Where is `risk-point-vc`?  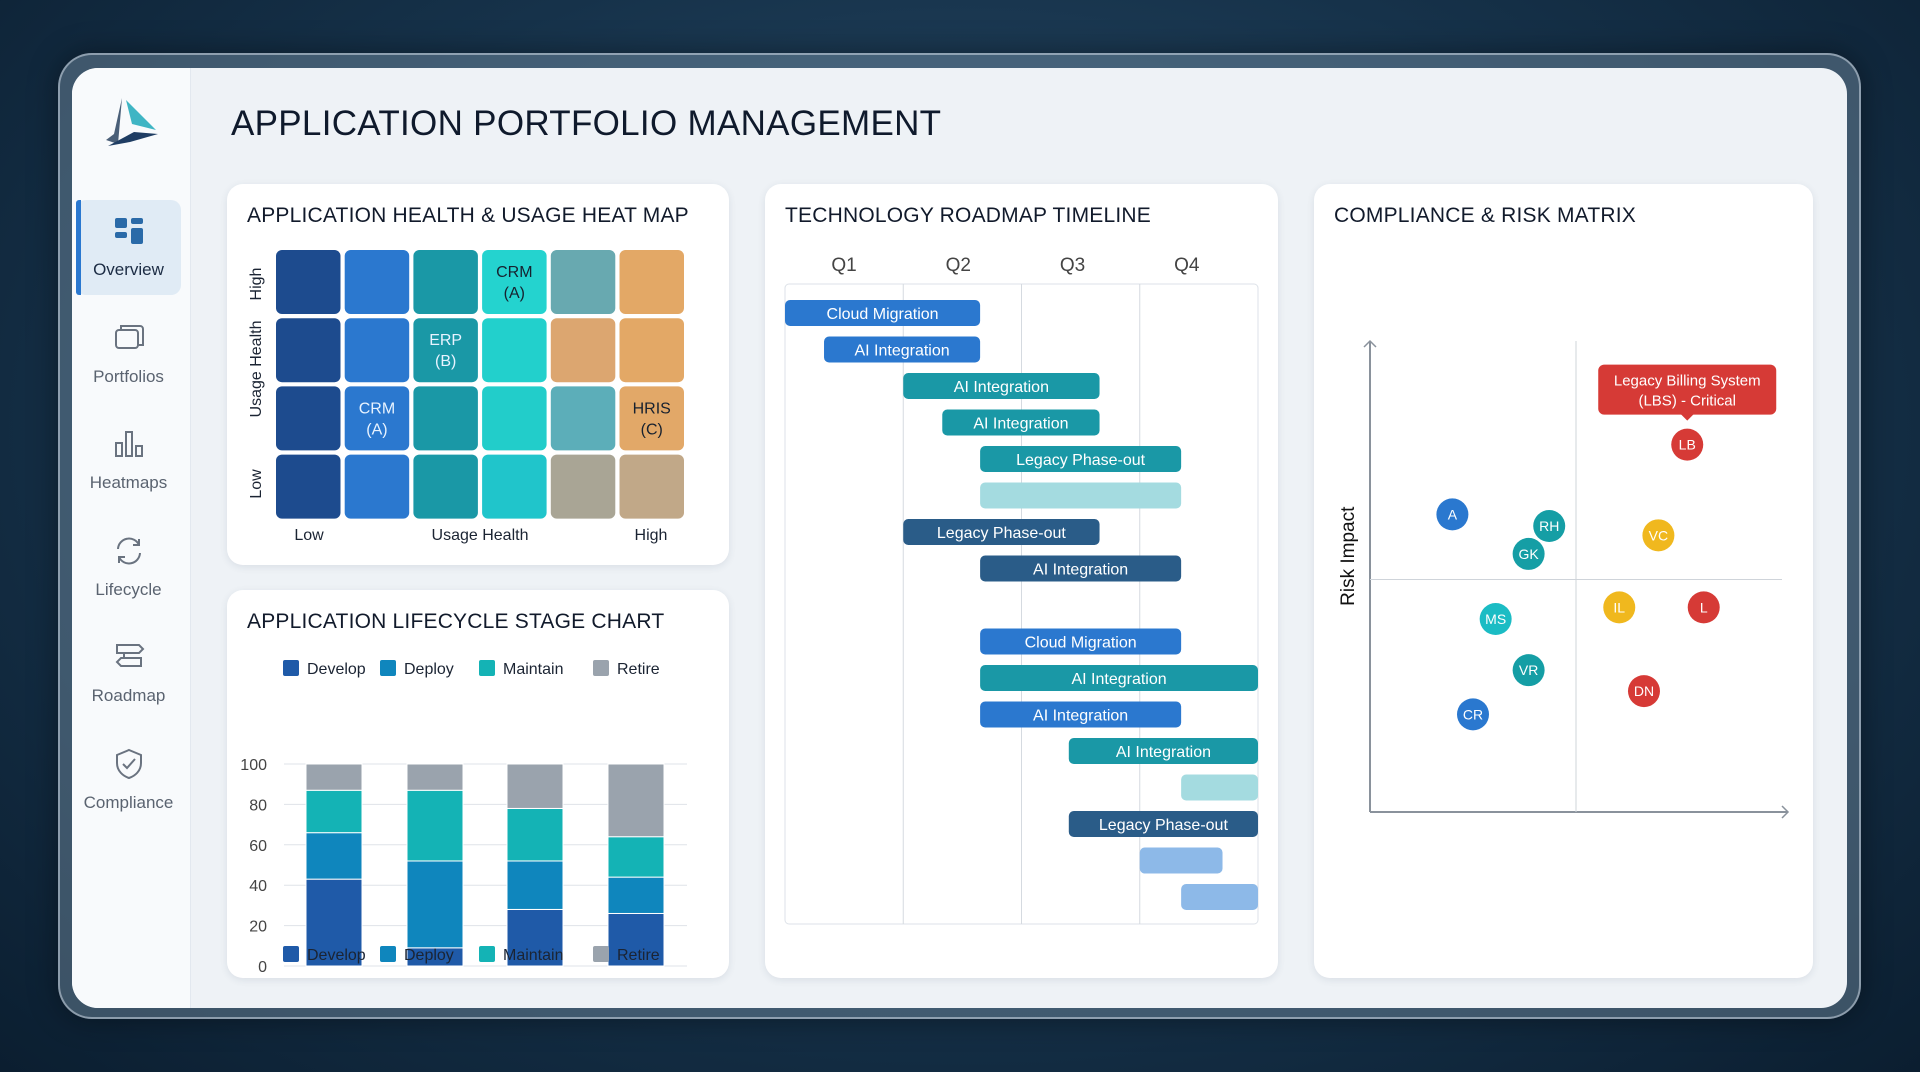
risk-point-vc is located at coordinates (1658, 535).